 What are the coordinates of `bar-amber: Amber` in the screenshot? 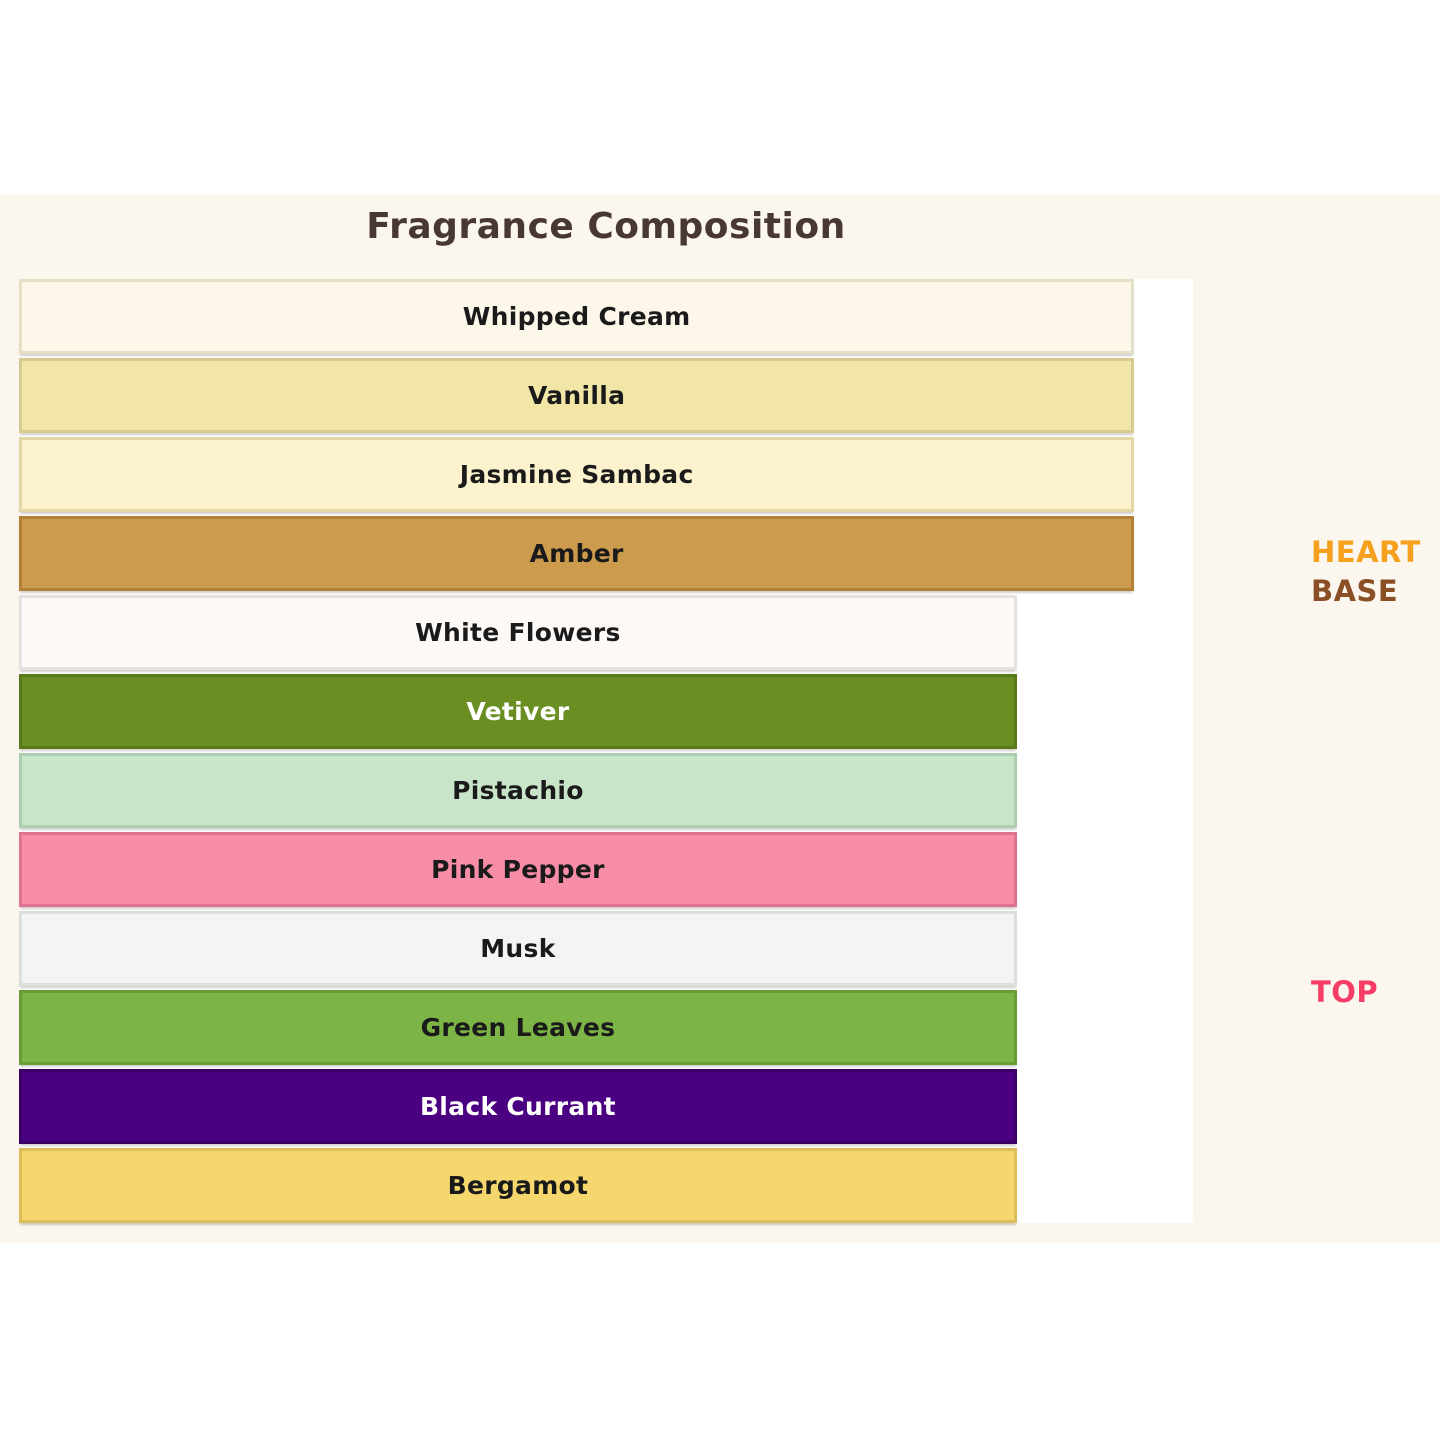 It's located at (577, 553).